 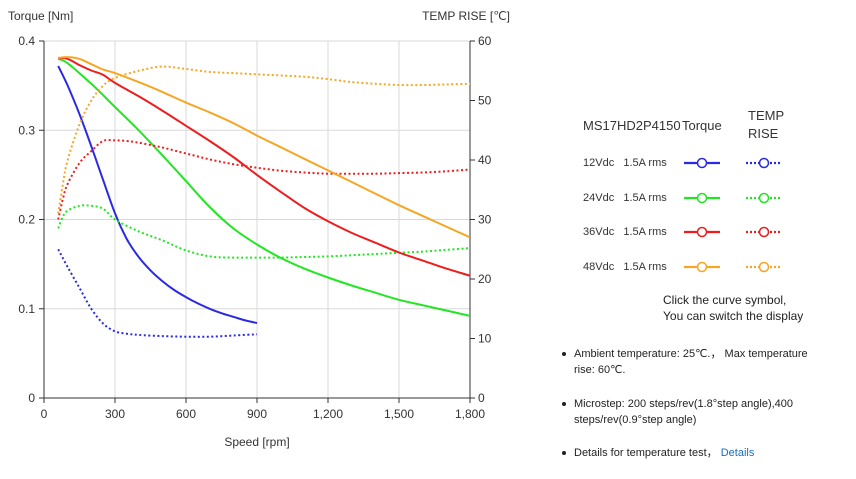 What do you see at coordinates (115, 414) in the screenshot?
I see `x-tick-label: 300` at bounding box center [115, 414].